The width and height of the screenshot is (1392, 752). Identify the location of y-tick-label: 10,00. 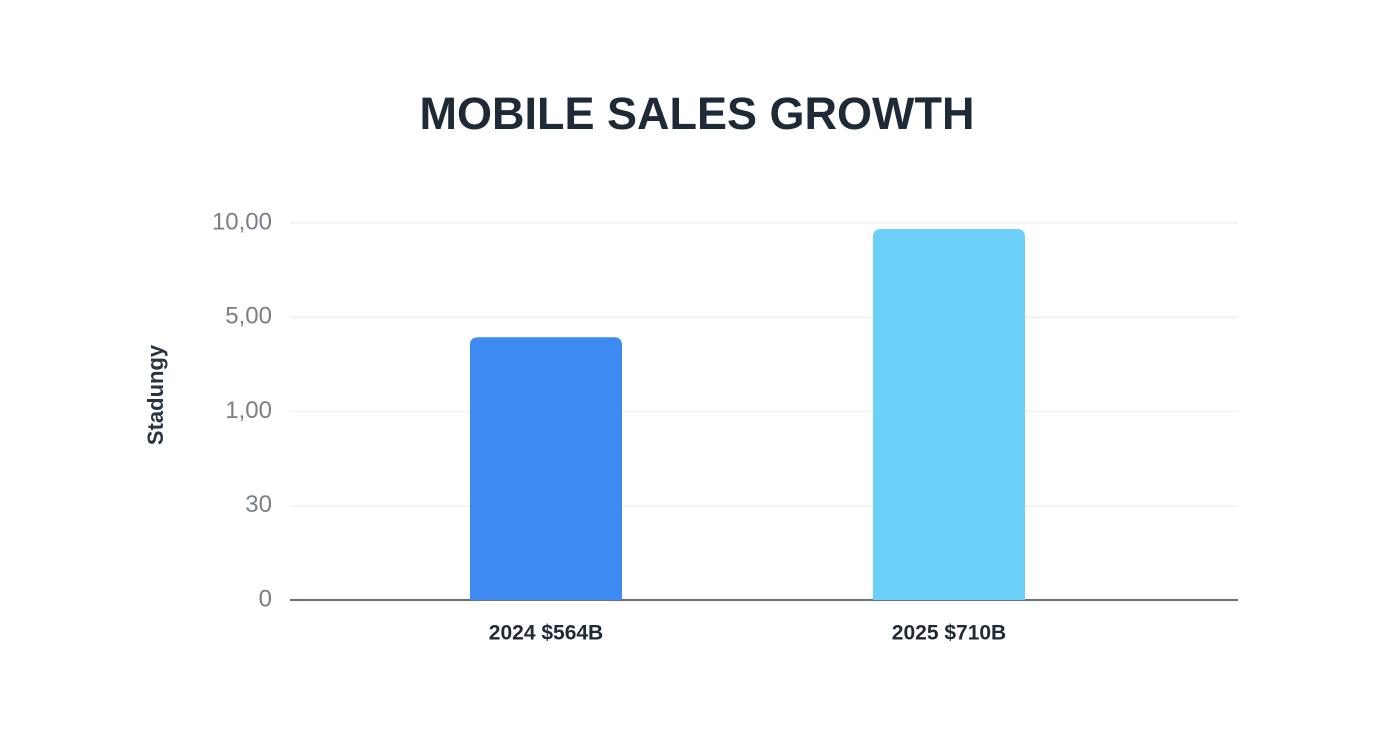
(242, 221).